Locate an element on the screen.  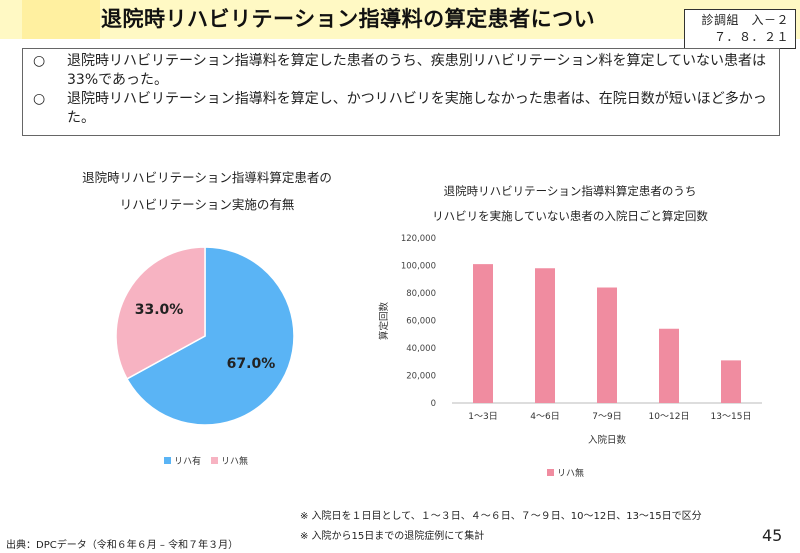
pie-chart-title-line2: リハビリテーション実施の有無 is located at coordinates (207, 204).